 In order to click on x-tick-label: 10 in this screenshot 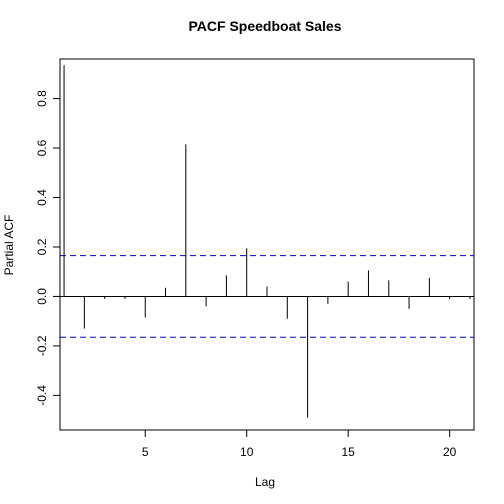, I will do `click(247, 452)`.